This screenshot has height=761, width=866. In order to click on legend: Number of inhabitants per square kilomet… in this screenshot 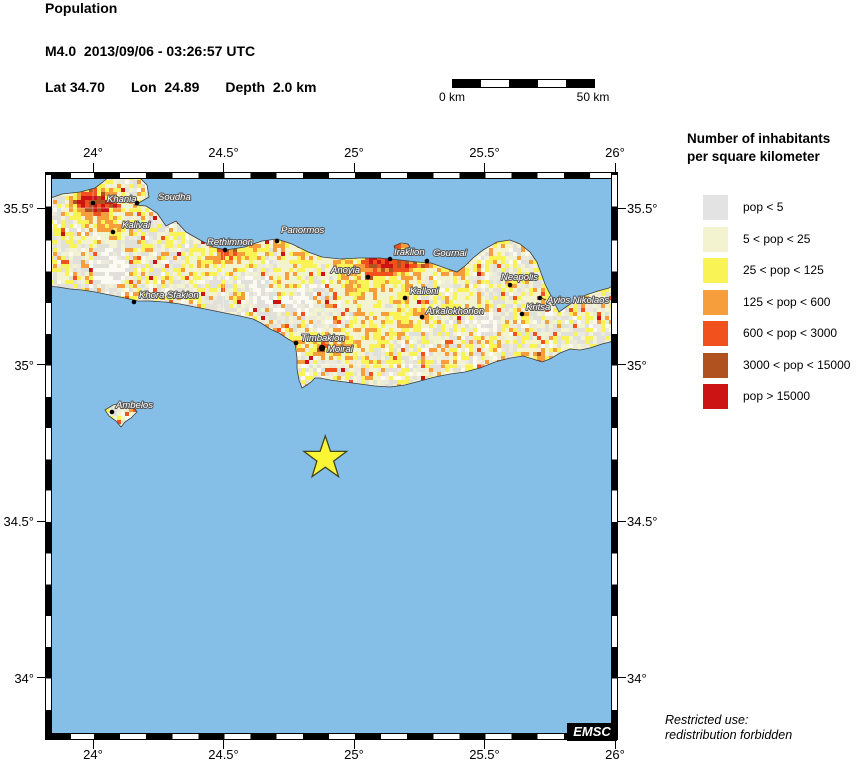, I will do `click(774, 269)`.